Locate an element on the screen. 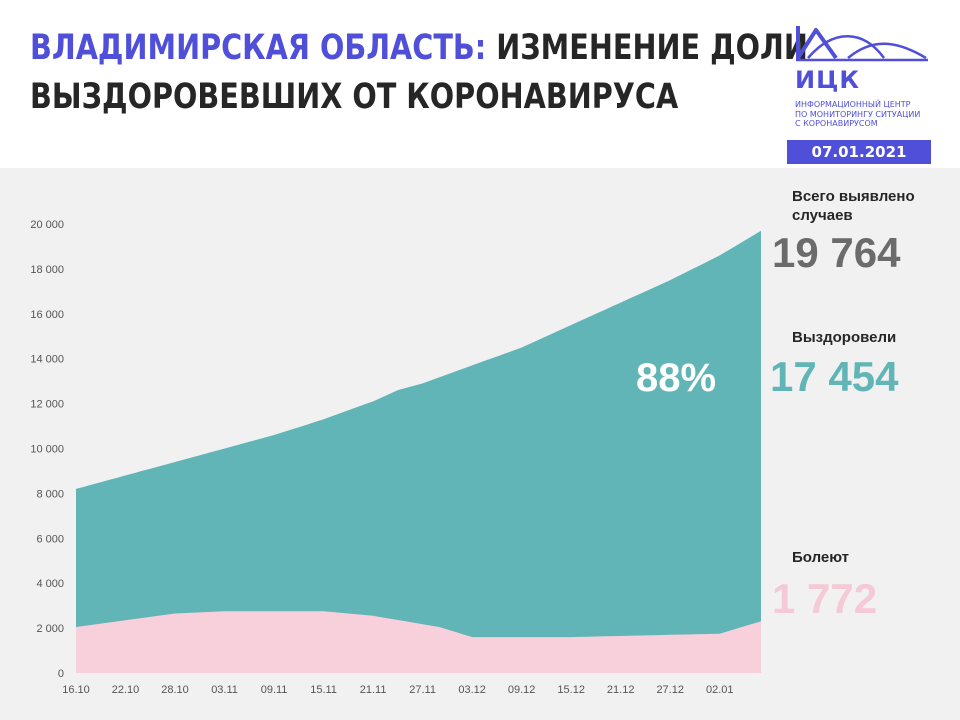 The width and height of the screenshot is (960, 720). title-line1-rest: ИЗМЕНЕНИЕ ДОЛИ is located at coordinates (652, 48).